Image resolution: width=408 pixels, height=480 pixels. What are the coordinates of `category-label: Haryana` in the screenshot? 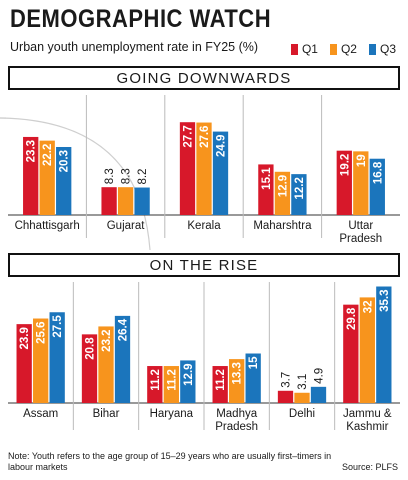 It's located at (172, 414).